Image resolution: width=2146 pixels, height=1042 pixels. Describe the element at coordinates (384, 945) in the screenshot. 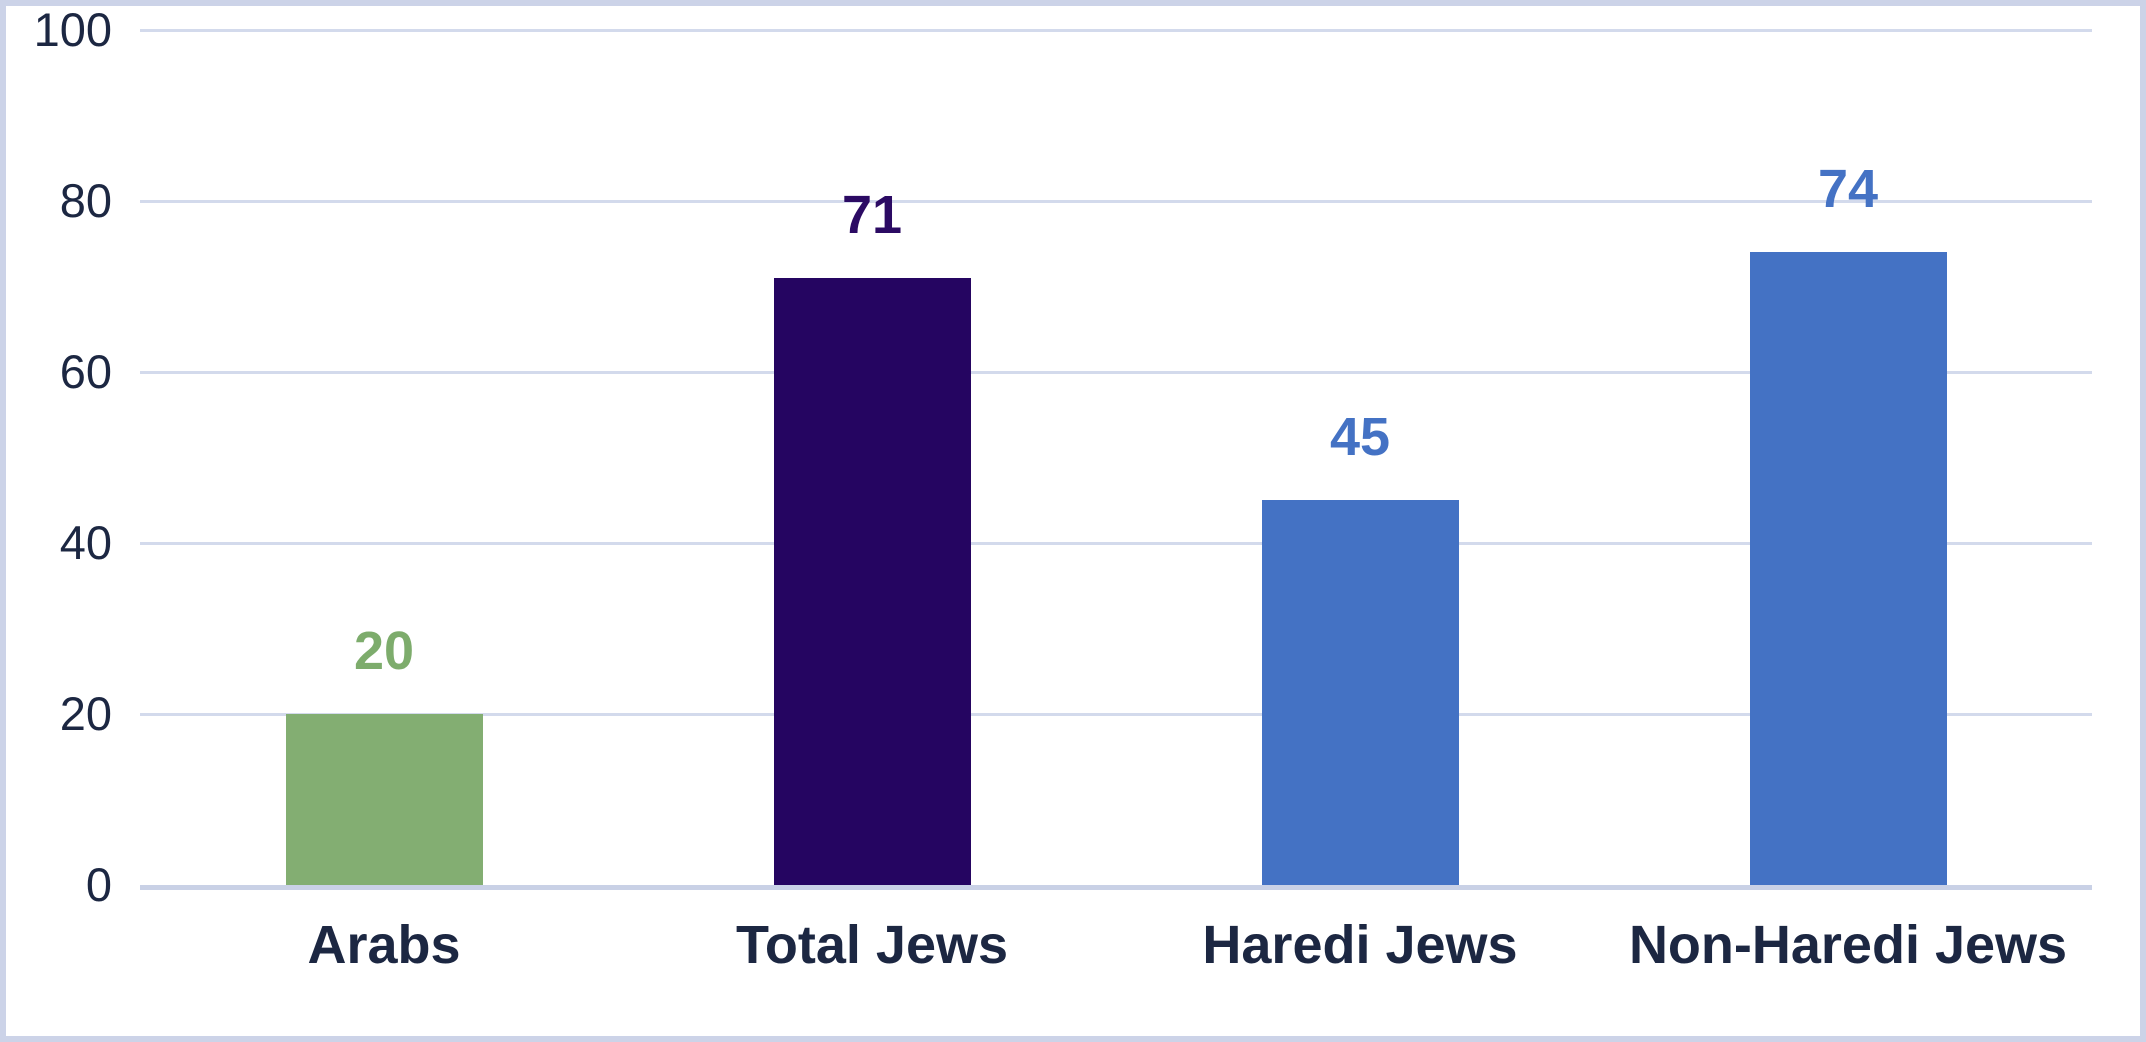

I see `category-label-arabs: Arabs` at that location.